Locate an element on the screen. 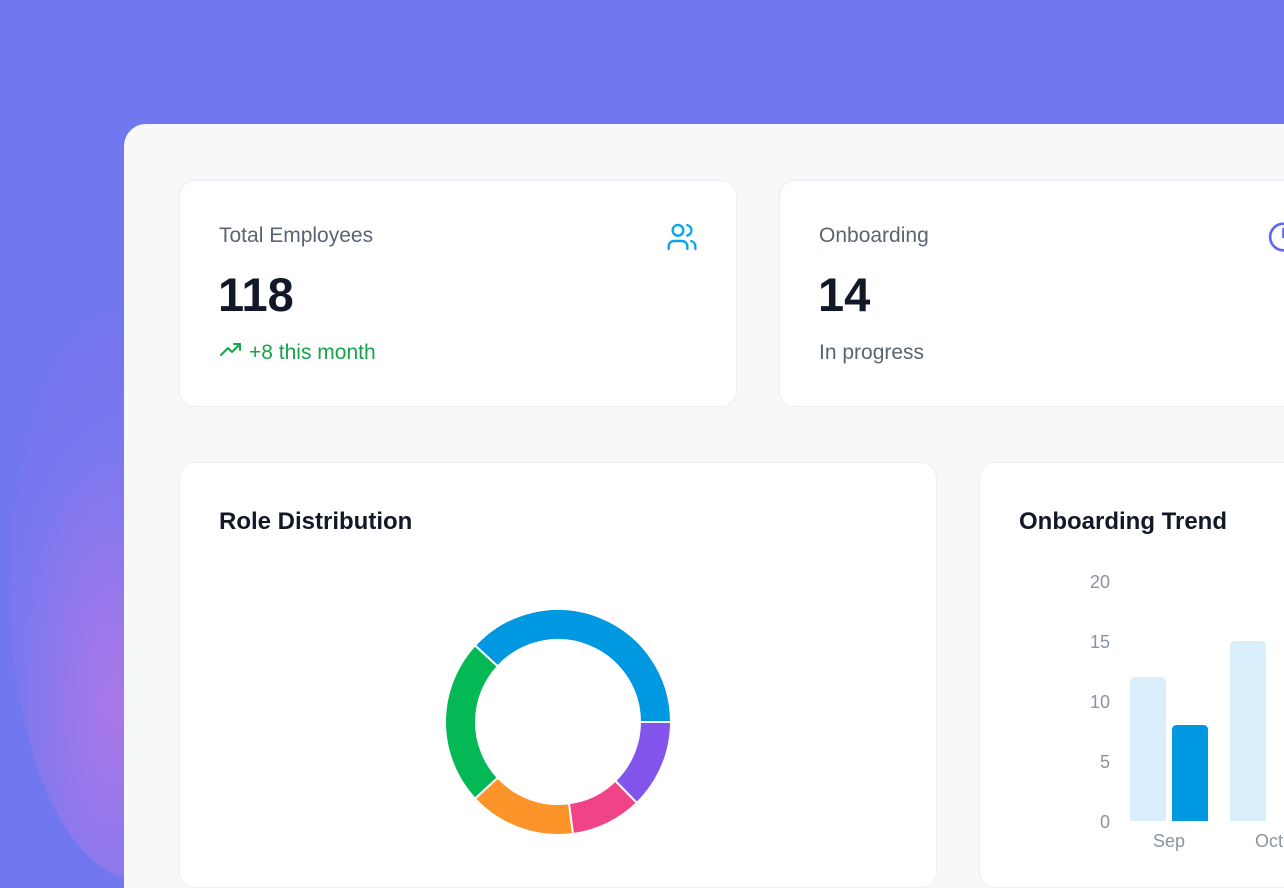 The height and width of the screenshot is (888, 1284). stat-value: 14 is located at coordinates (844, 294).